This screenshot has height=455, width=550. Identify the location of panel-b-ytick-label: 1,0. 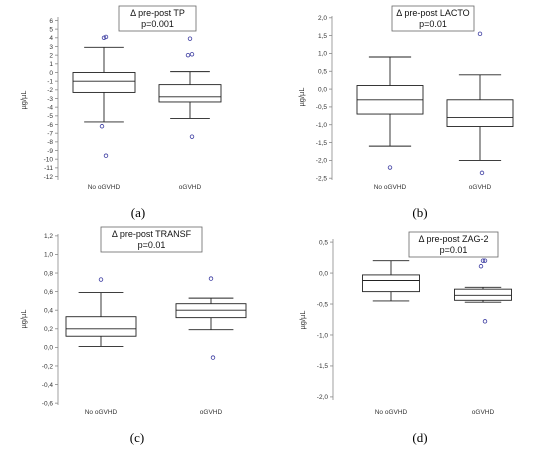
(322, 54).